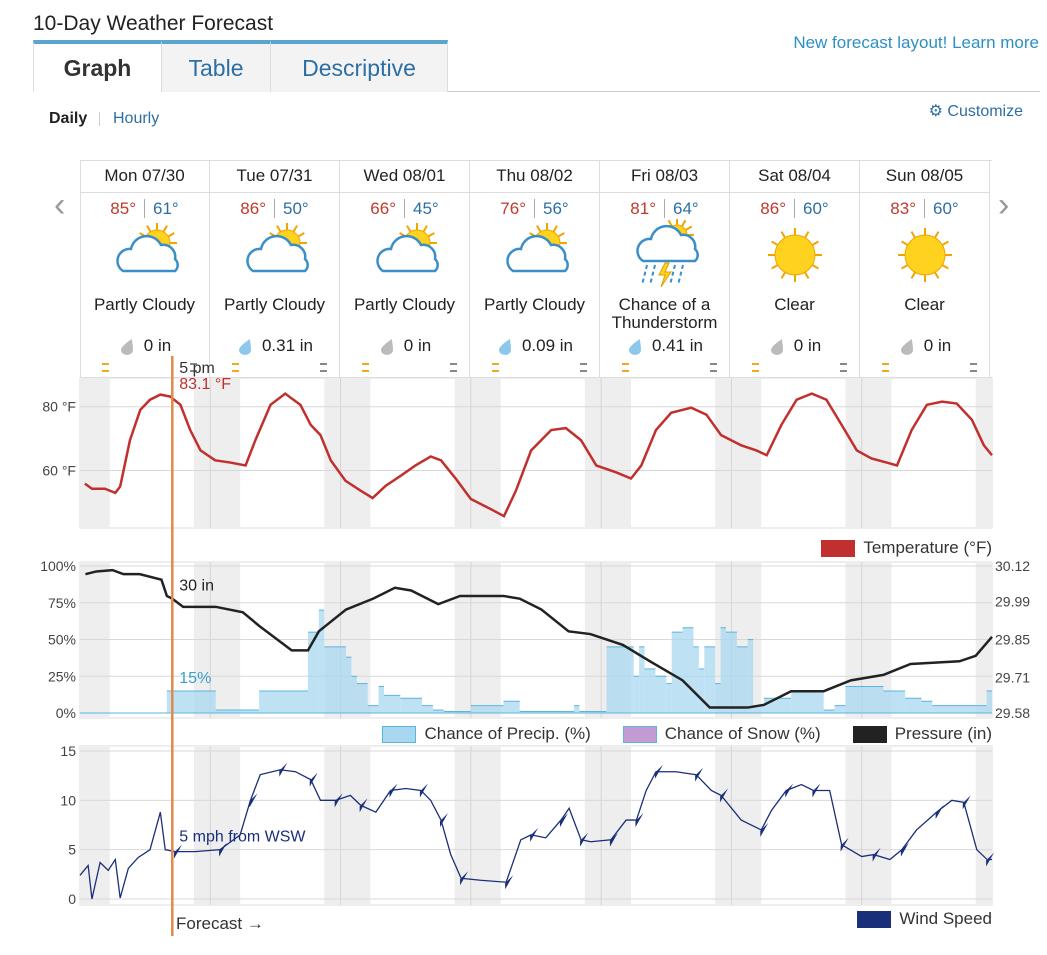  What do you see at coordinates (126, 347) in the screenshot?
I see `drop` at bounding box center [126, 347].